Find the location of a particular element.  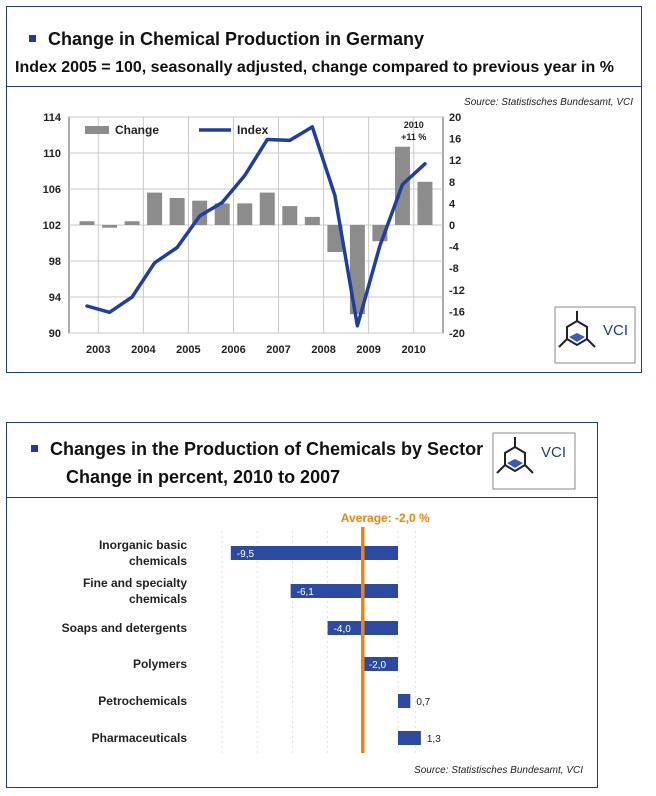

sector-value-label: -9,5 is located at coordinates (246, 554).